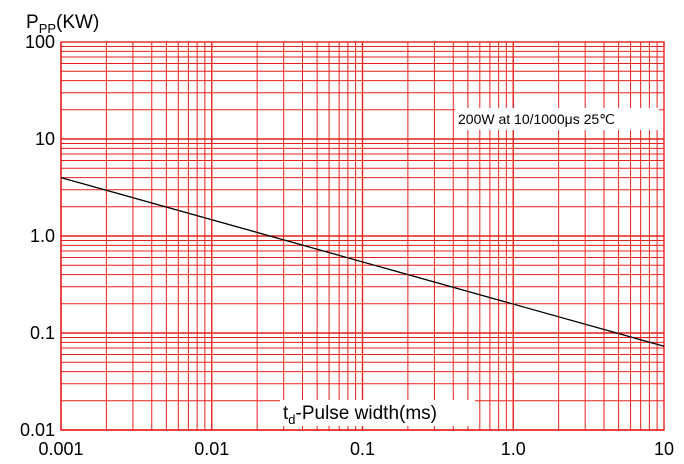 Image resolution: width=684 pixels, height=464 pixels. Describe the element at coordinates (60, 449) in the screenshot. I see `x-tick-label: 0.001` at that location.